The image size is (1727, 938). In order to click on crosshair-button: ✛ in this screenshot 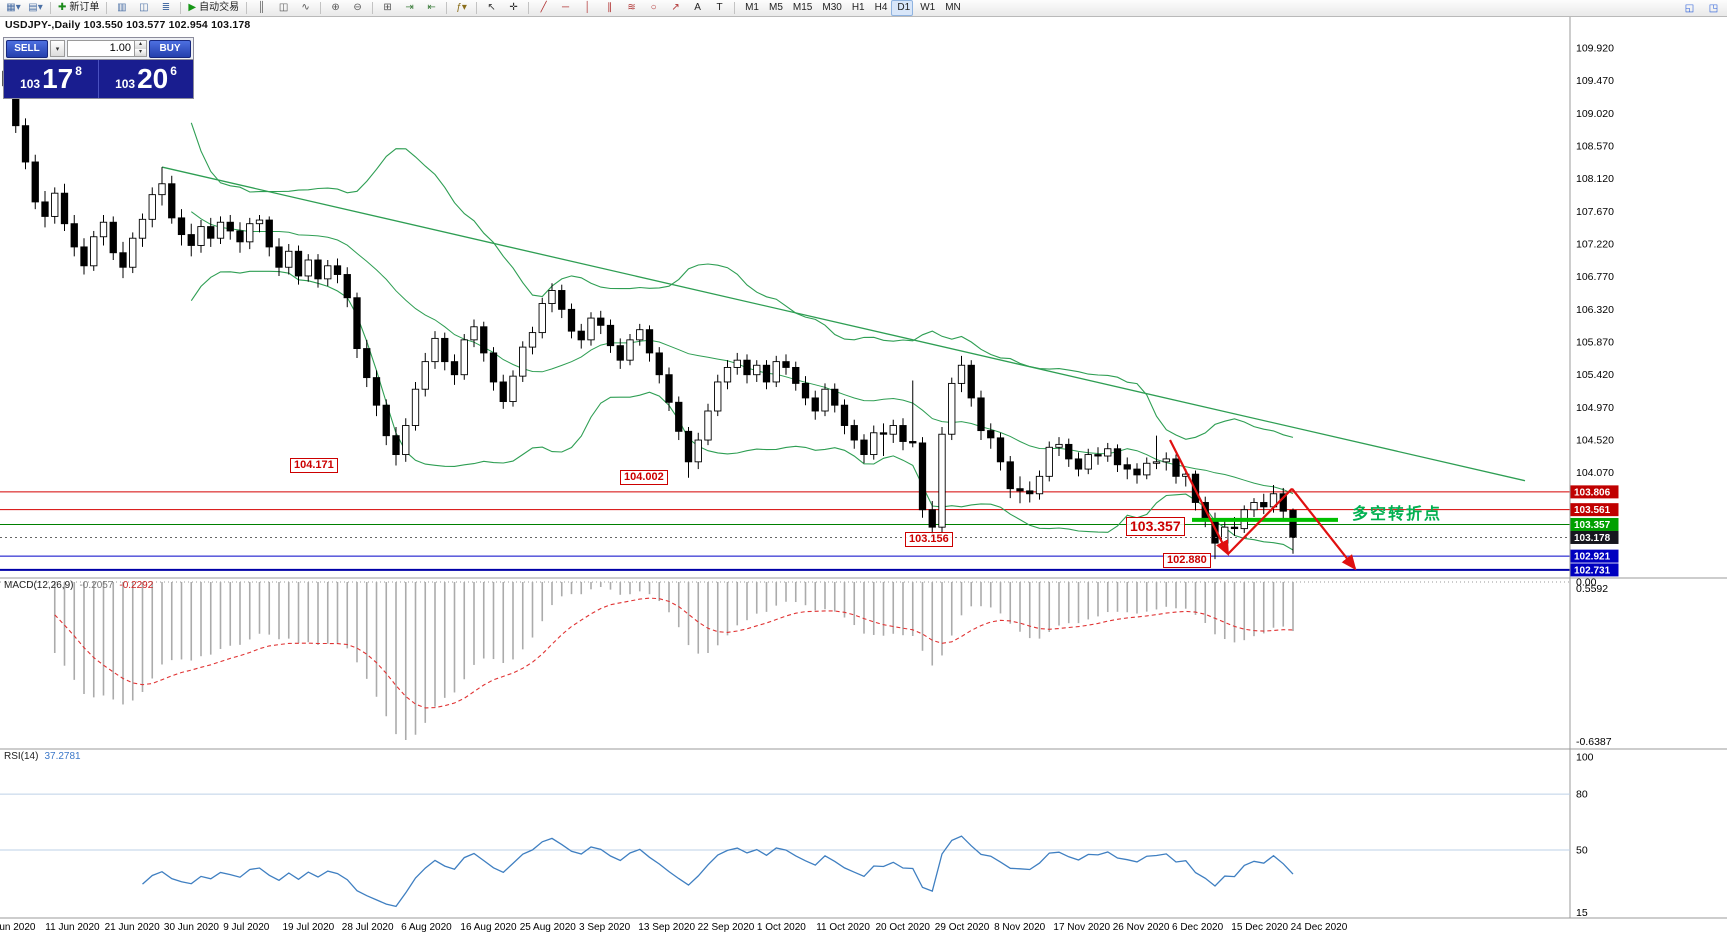, I will do `click(513, 8)`.